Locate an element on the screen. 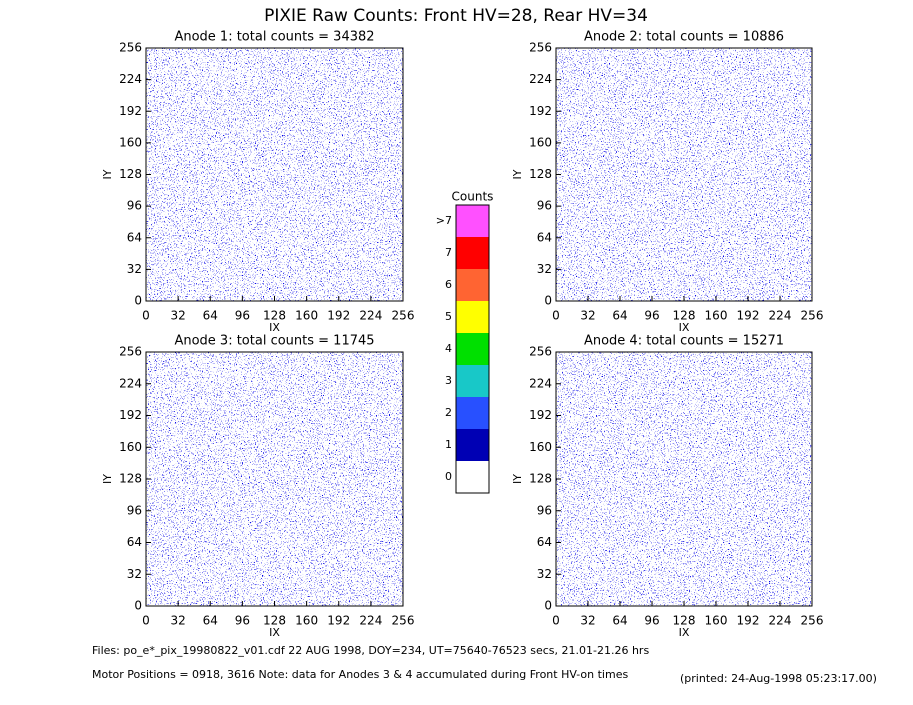 This screenshot has height=705, width=913. colorbar-label: 5 is located at coordinates (448, 316).